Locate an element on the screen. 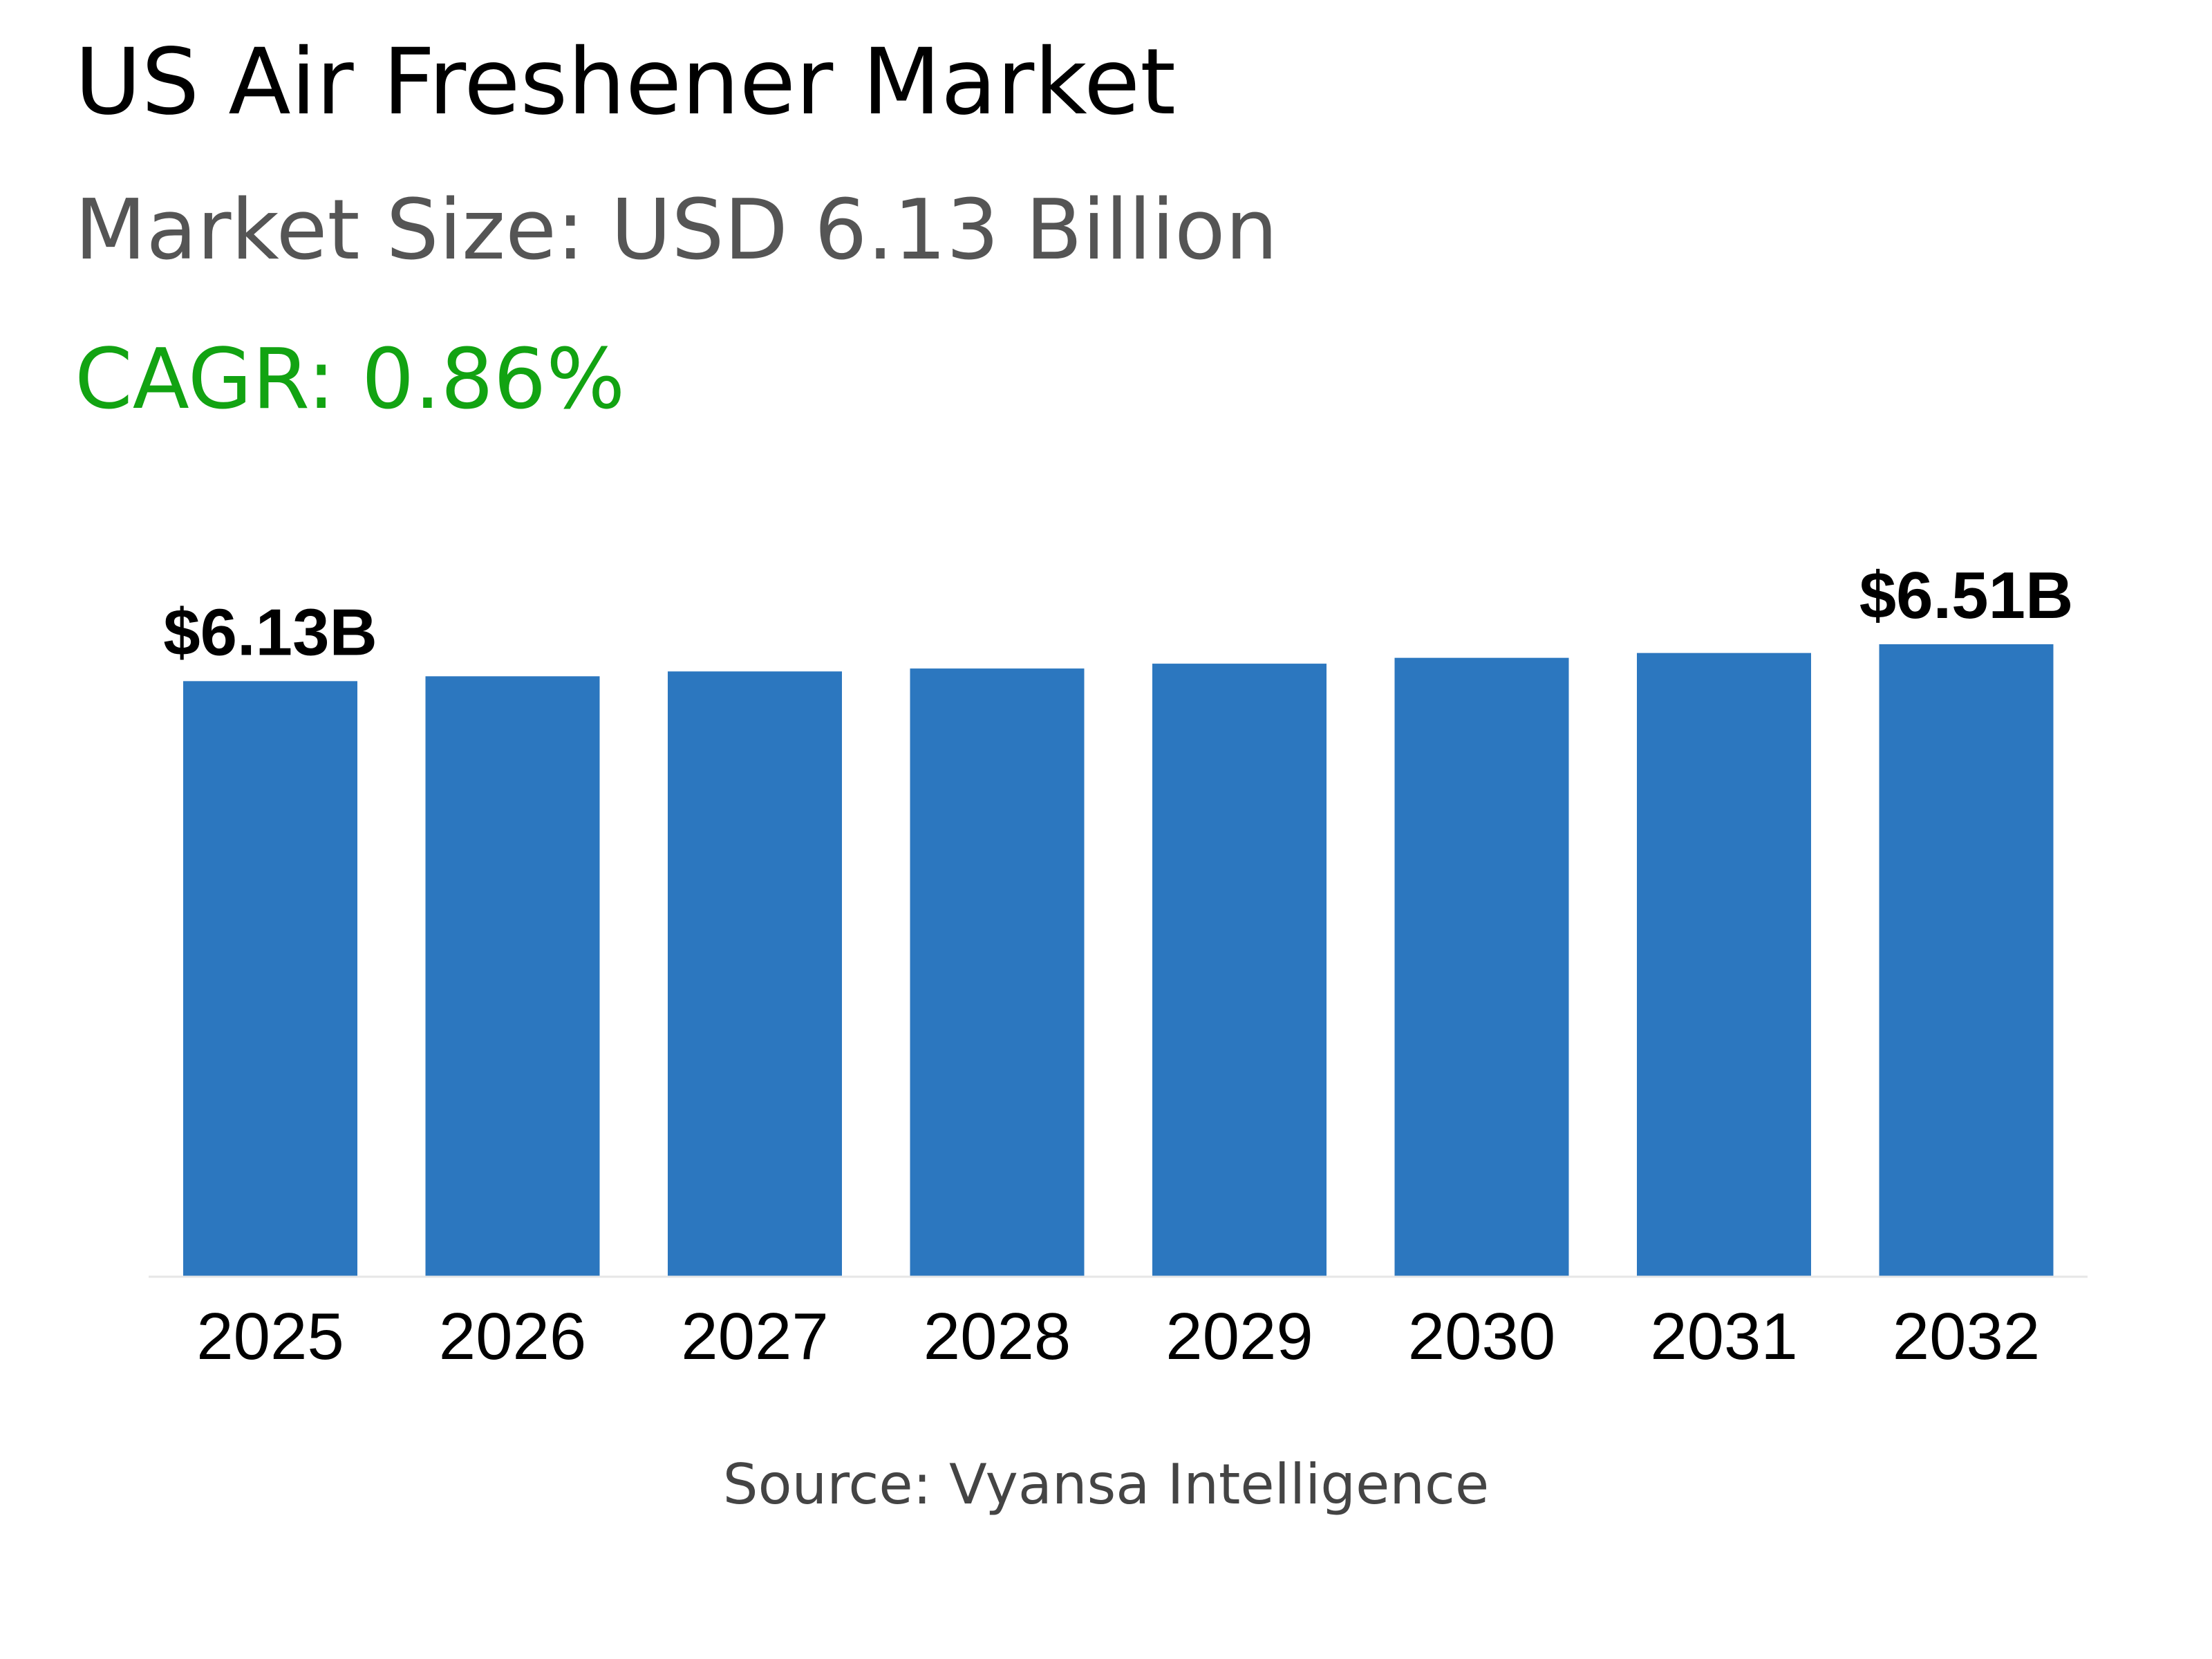 The image size is (2212, 1659). cagr-label: CAGR: 0.86% is located at coordinates (350, 380).